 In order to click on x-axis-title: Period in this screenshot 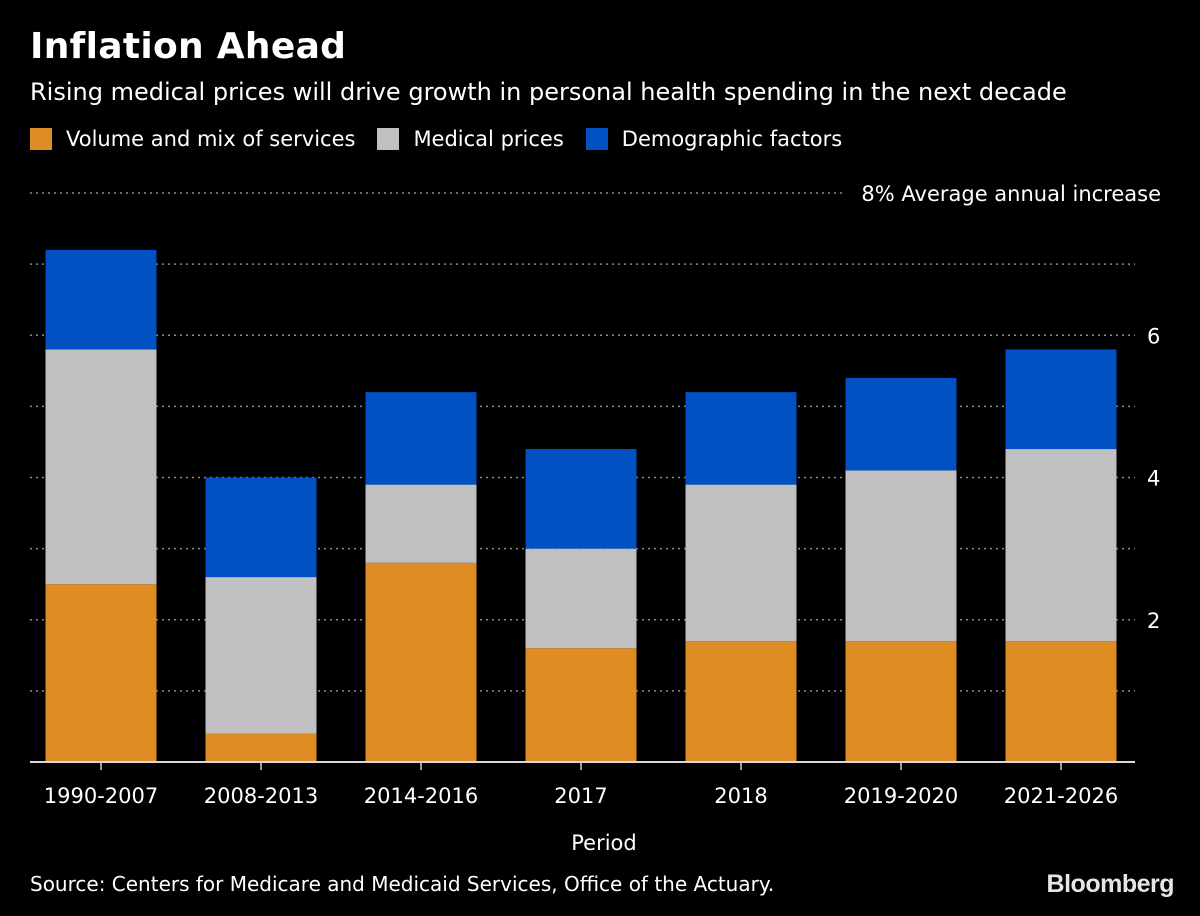, I will do `click(603, 843)`.